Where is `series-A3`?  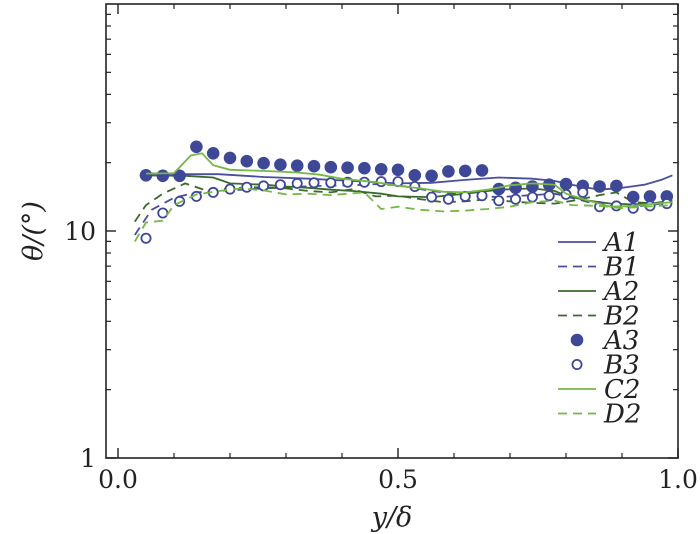 series-A3 is located at coordinates (406, 172).